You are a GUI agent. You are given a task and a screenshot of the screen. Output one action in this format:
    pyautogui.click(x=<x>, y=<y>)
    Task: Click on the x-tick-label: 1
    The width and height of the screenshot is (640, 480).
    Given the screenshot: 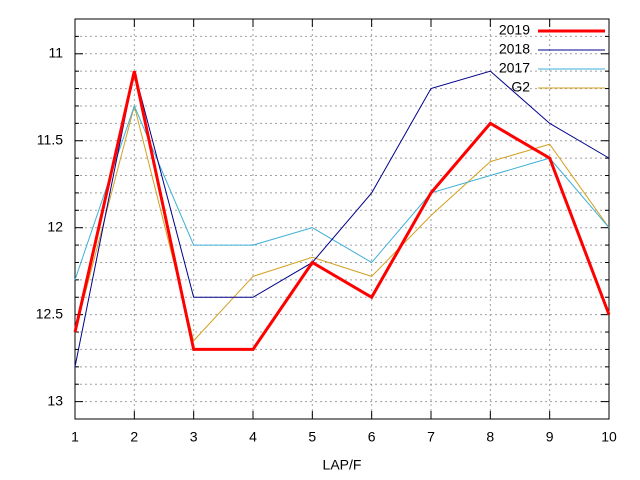 What is the action you would take?
    pyautogui.click(x=75, y=437)
    